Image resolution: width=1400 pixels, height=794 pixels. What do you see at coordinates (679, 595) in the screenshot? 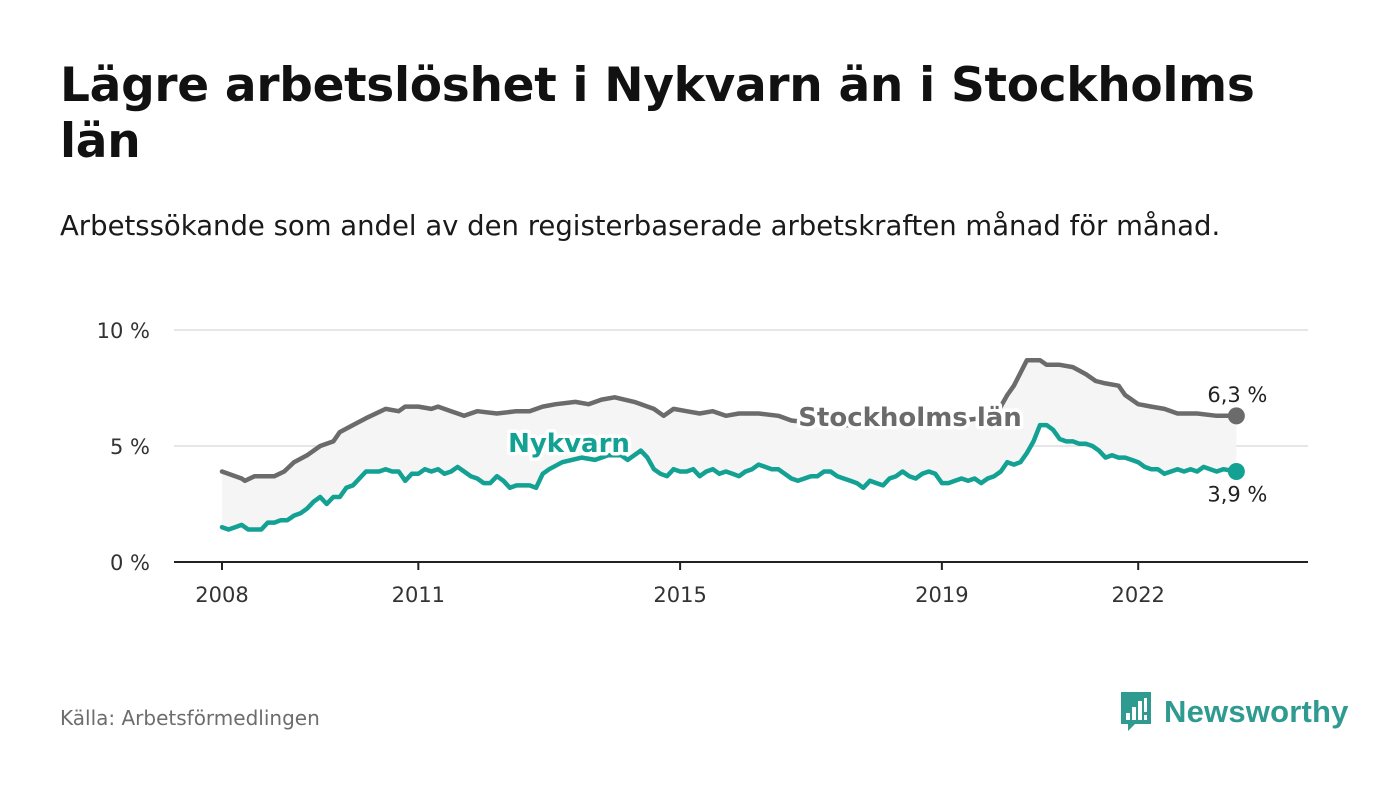
I see `x-tick-label: 2015` at bounding box center [679, 595].